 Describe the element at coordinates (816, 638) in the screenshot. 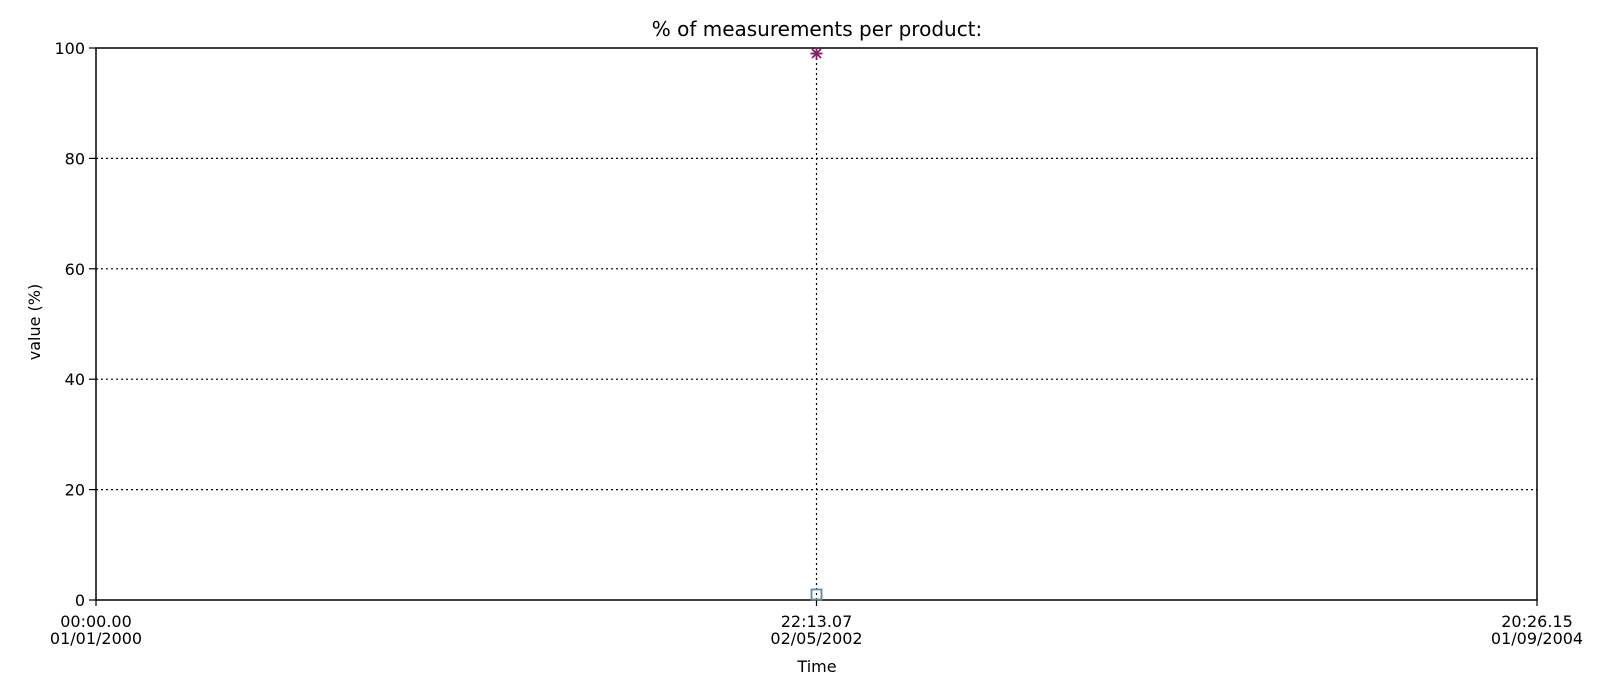

I see `x-tick-date-label: 02/05/2002` at that location.